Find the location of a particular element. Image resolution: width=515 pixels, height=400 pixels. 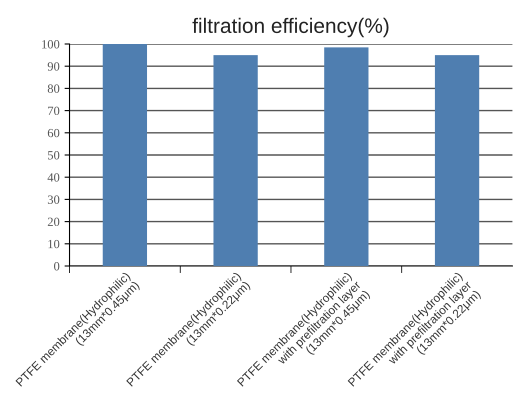

y-tick-label: 70 is located at coordinates (54, 111).